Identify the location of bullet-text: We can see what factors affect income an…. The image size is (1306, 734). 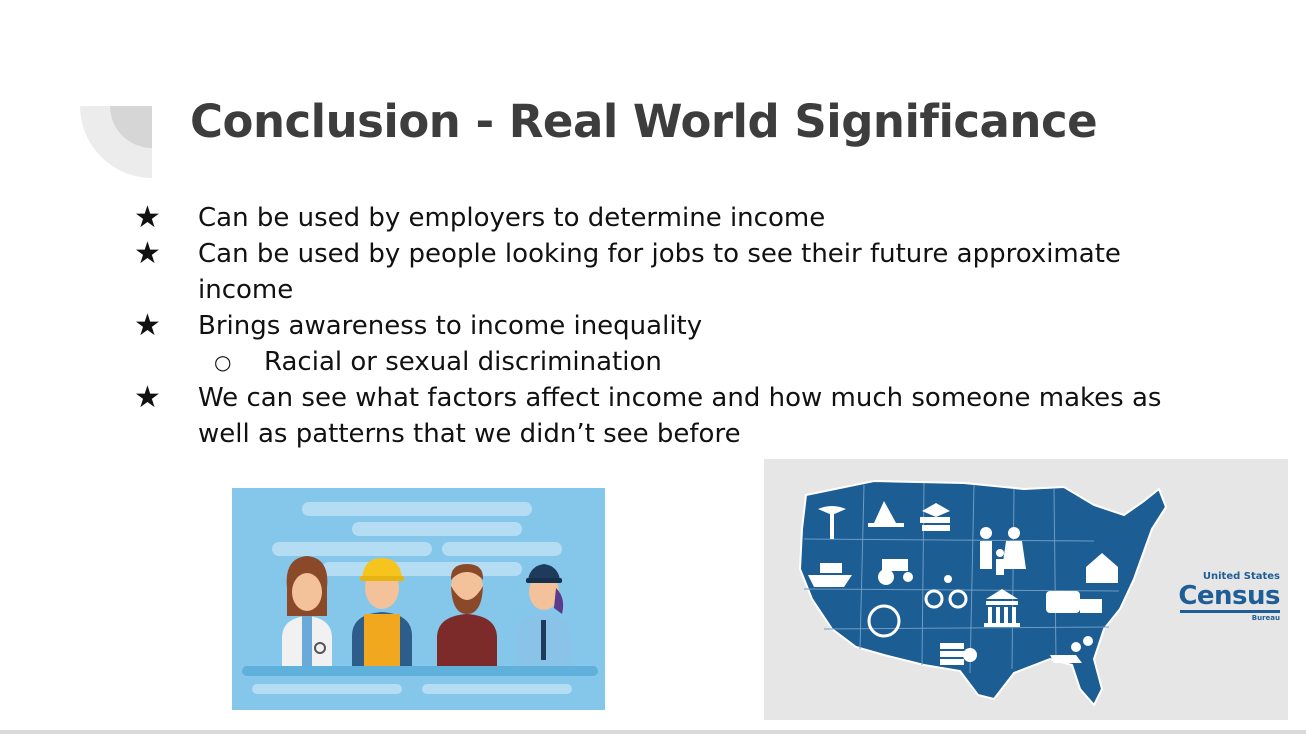
(680, 416).